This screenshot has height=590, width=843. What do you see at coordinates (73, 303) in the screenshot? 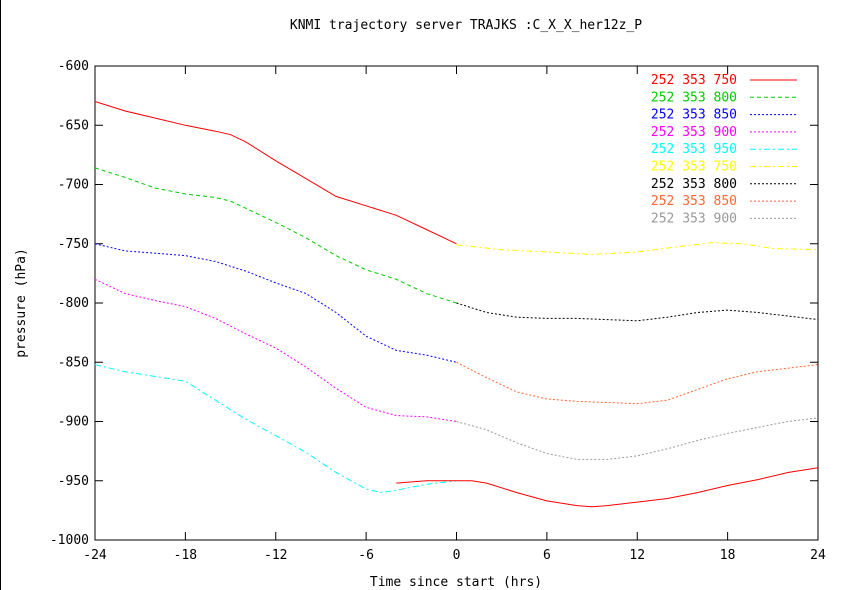
I see `y-tick-label: -800` at bounding box center [73, 303].